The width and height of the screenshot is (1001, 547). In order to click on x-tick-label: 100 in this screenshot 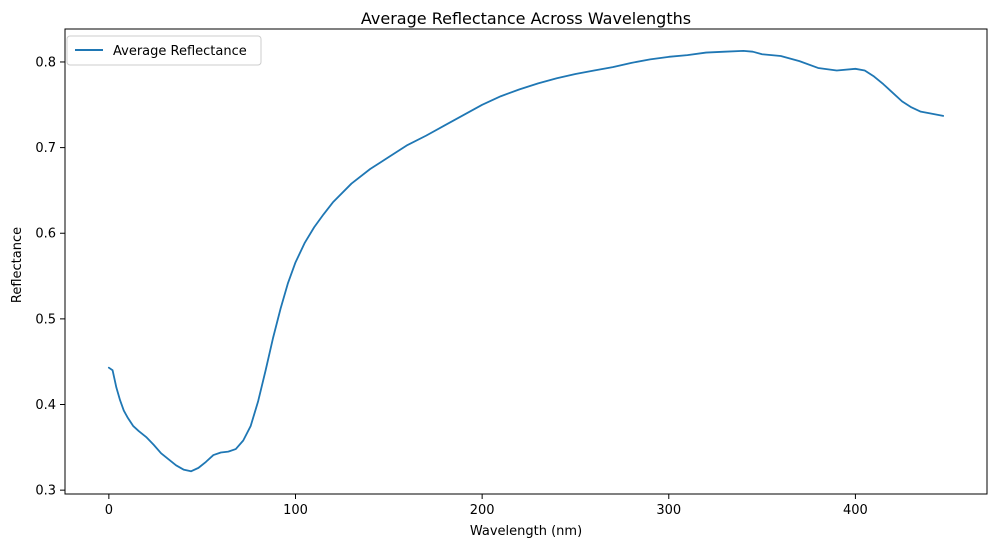, I will do `click(295, 510)`.